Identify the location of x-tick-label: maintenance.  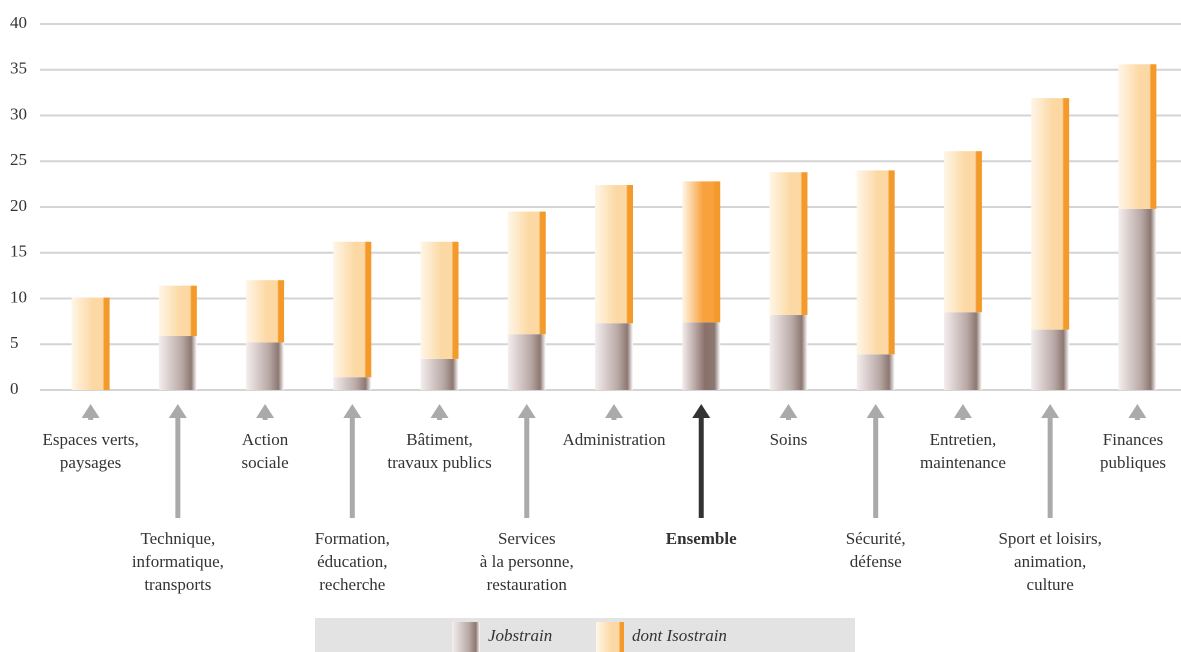
(963, 462).